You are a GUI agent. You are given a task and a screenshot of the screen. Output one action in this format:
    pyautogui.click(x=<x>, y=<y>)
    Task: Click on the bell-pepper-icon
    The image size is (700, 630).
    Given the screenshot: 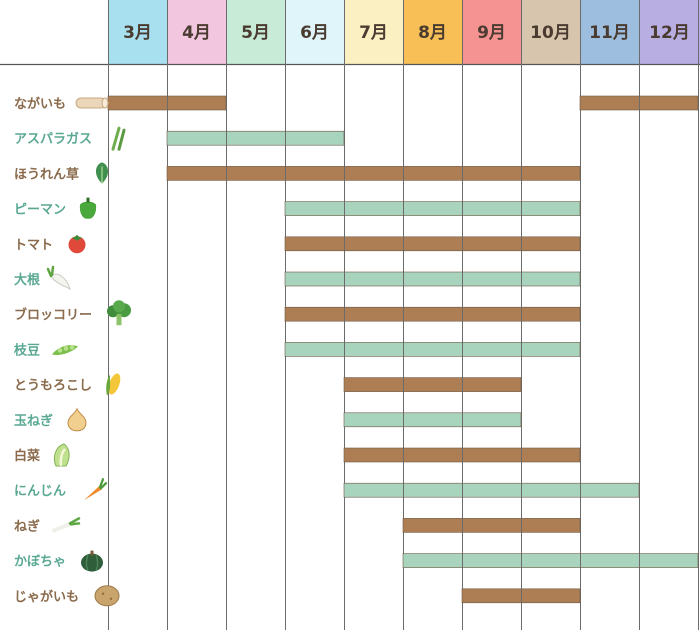 What is the action you would take?
    pyautogui.click(x=88, y=208)
    